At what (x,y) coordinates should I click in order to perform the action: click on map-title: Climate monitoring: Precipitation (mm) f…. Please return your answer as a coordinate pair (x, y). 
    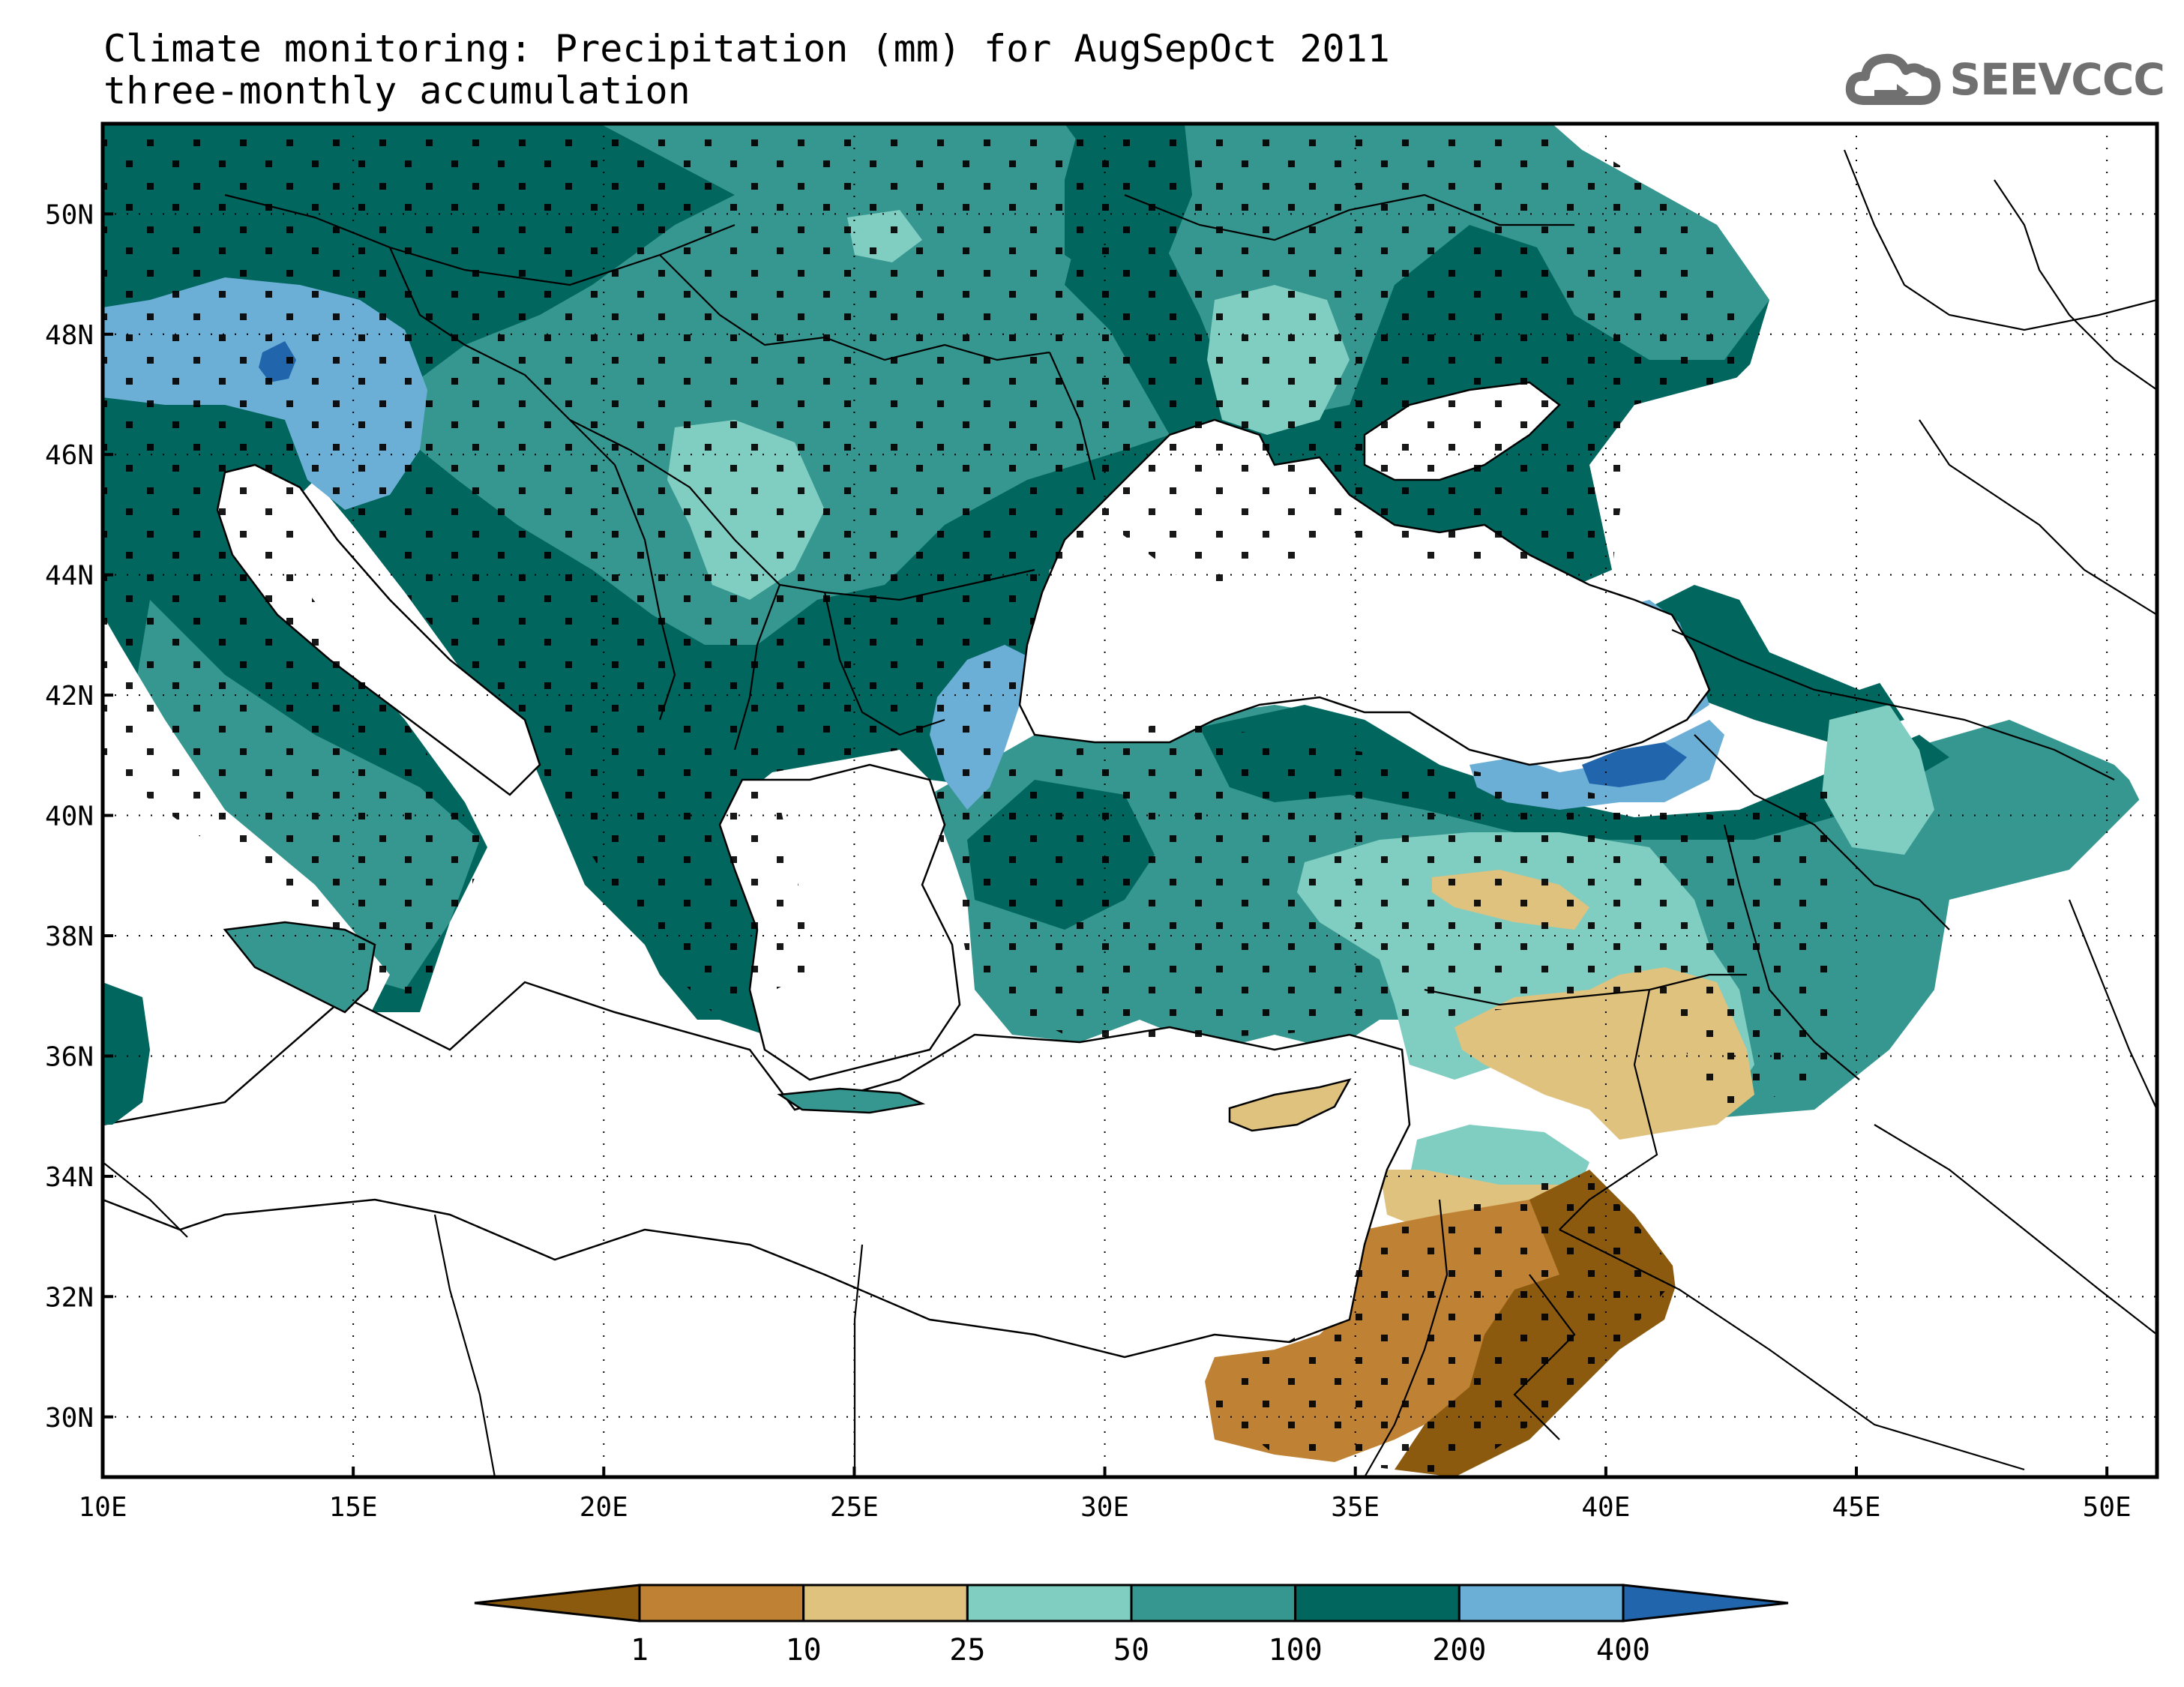
    Looking at the image, I should click on (746, 48).